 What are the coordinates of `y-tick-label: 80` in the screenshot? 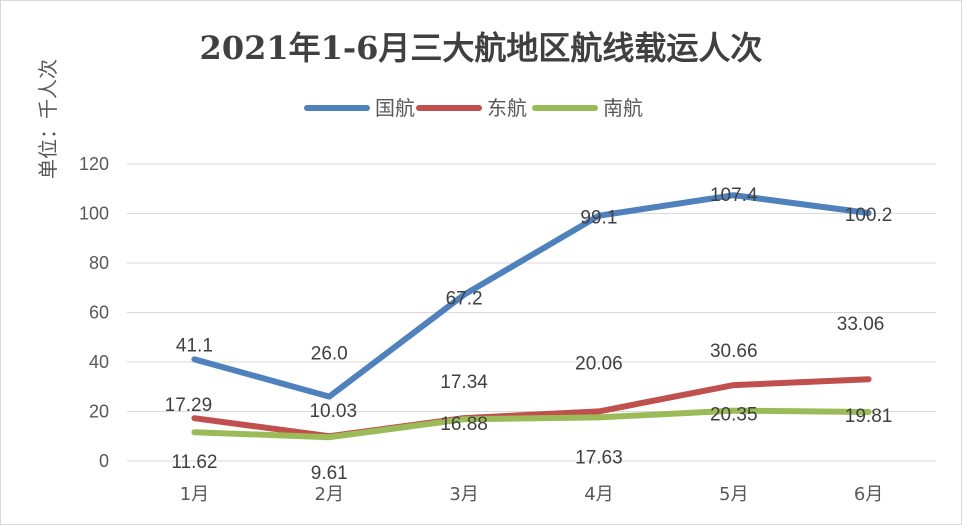 It's located at (99, 263).